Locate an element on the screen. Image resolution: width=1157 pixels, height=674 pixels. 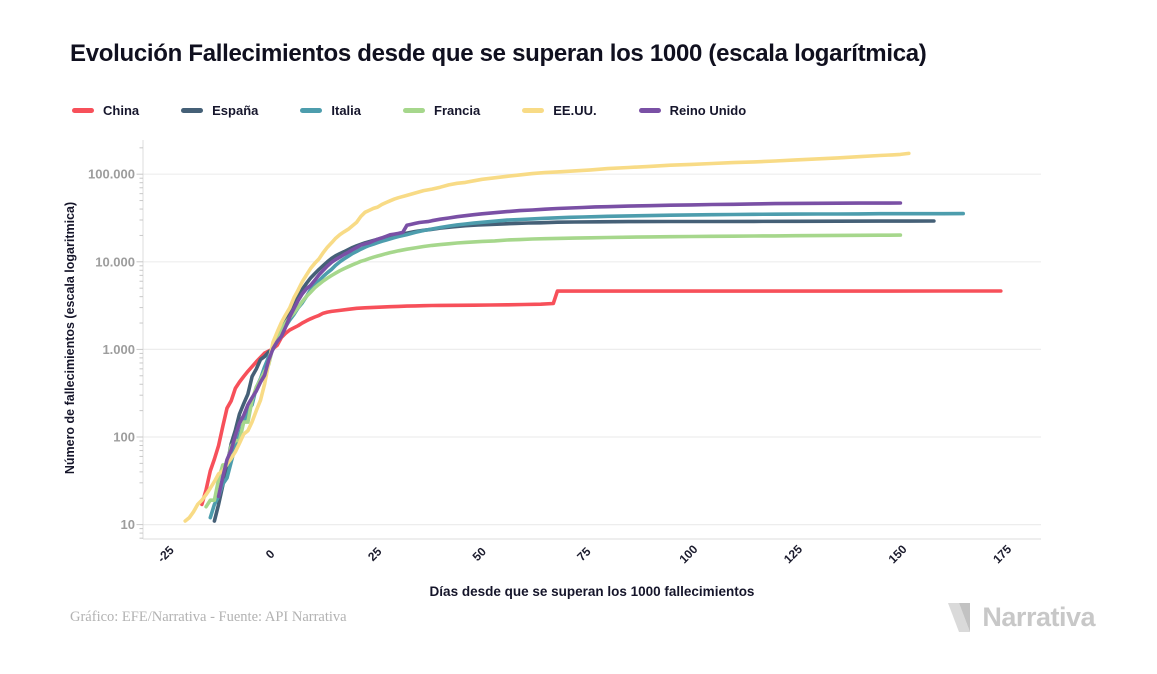
legend-label: Italia is located at coordinates (346, 110).